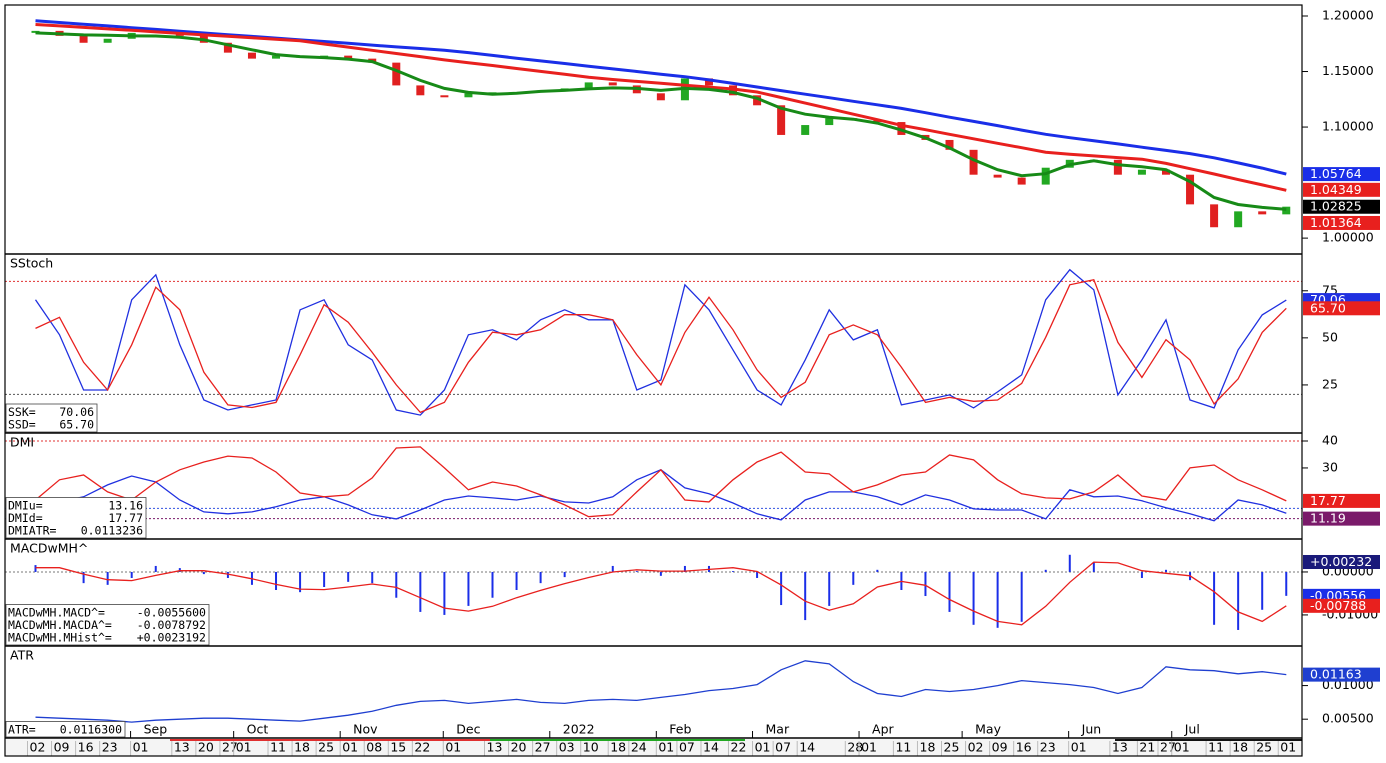  What do you see at coordinates (22, 729) in the screenshot?
I see `legend-name: ATR=` at bounding box center [22, 729].